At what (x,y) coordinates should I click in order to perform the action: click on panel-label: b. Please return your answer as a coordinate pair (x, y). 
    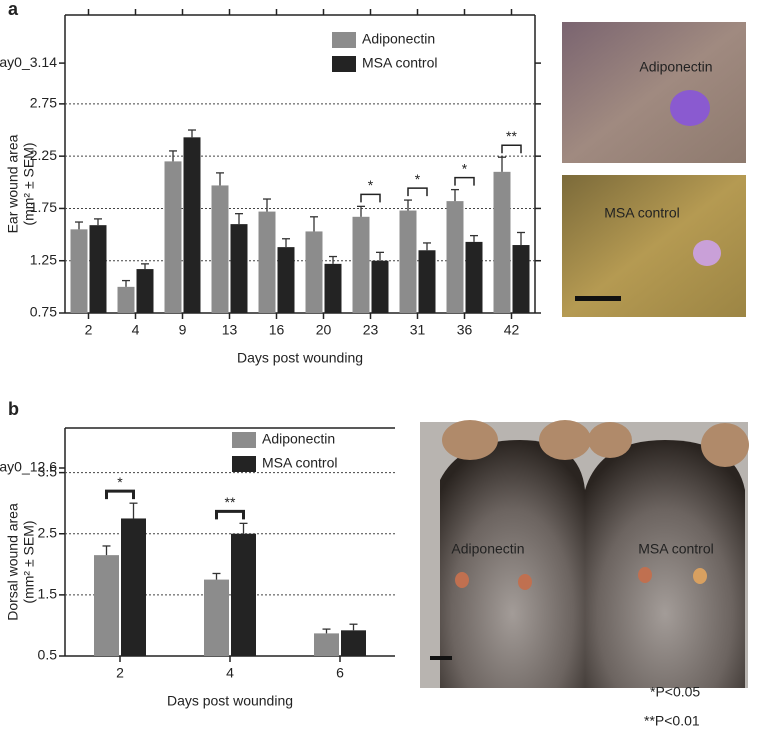
    Looking at the image, I should click on (13, 409).